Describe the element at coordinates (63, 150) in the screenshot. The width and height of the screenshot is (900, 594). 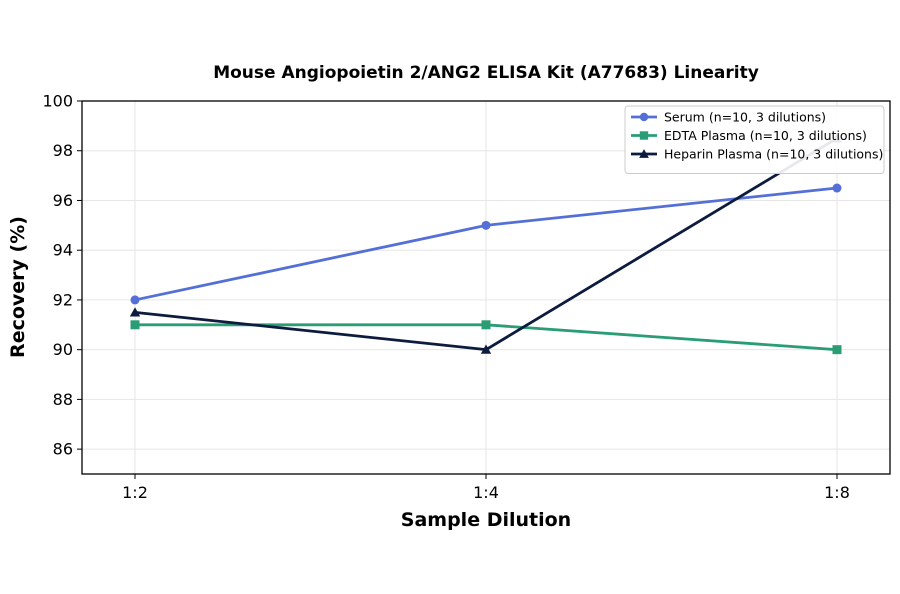
I see `y-tick-label: 98` at that location.